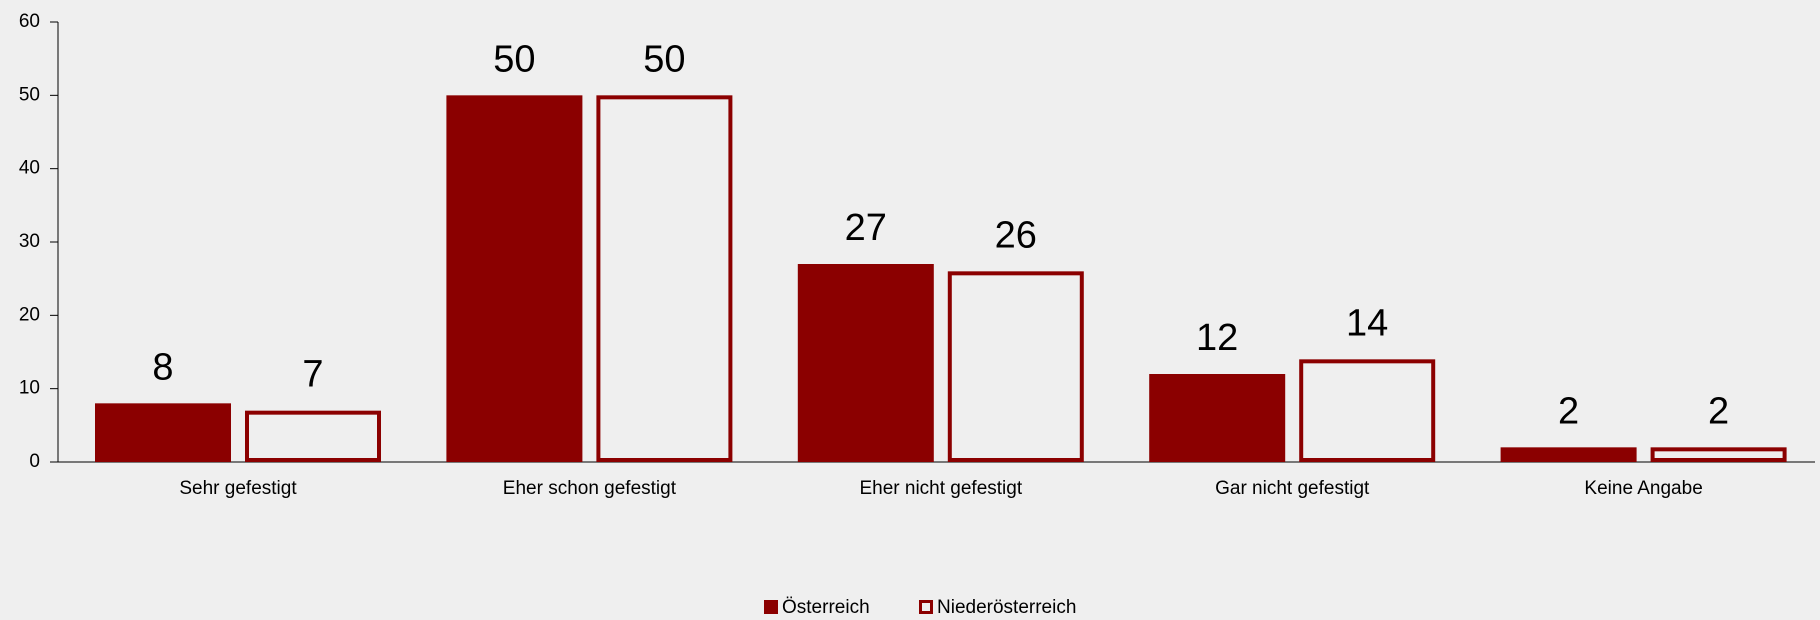 The image size is (1820, 620). What do you see at coordinates (1016, 235) in the screenshot?
I see `value-label: 26` at bounding box center [1016, 235].